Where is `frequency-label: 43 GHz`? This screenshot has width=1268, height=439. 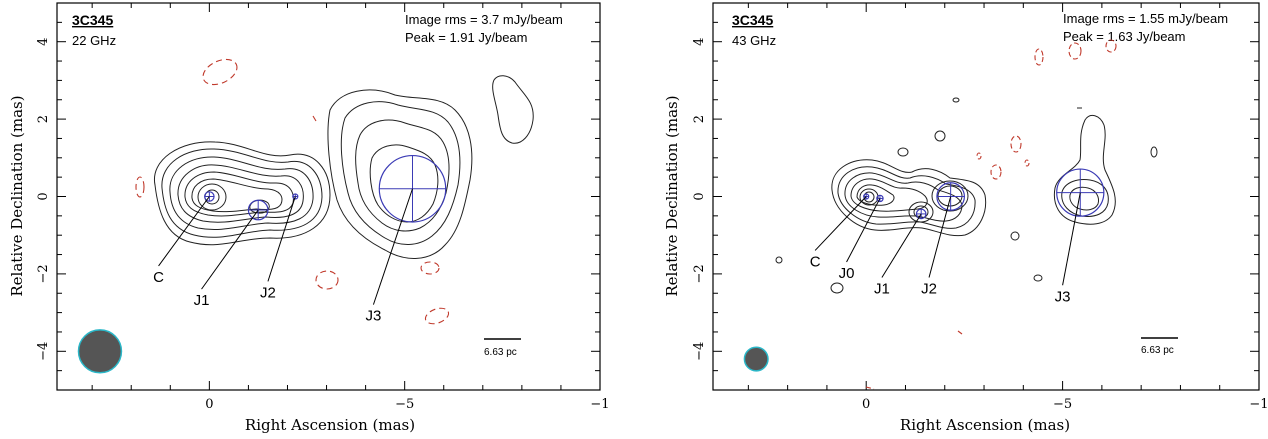
frequency-label: 43 GHz is located at coordinates (754, 40).